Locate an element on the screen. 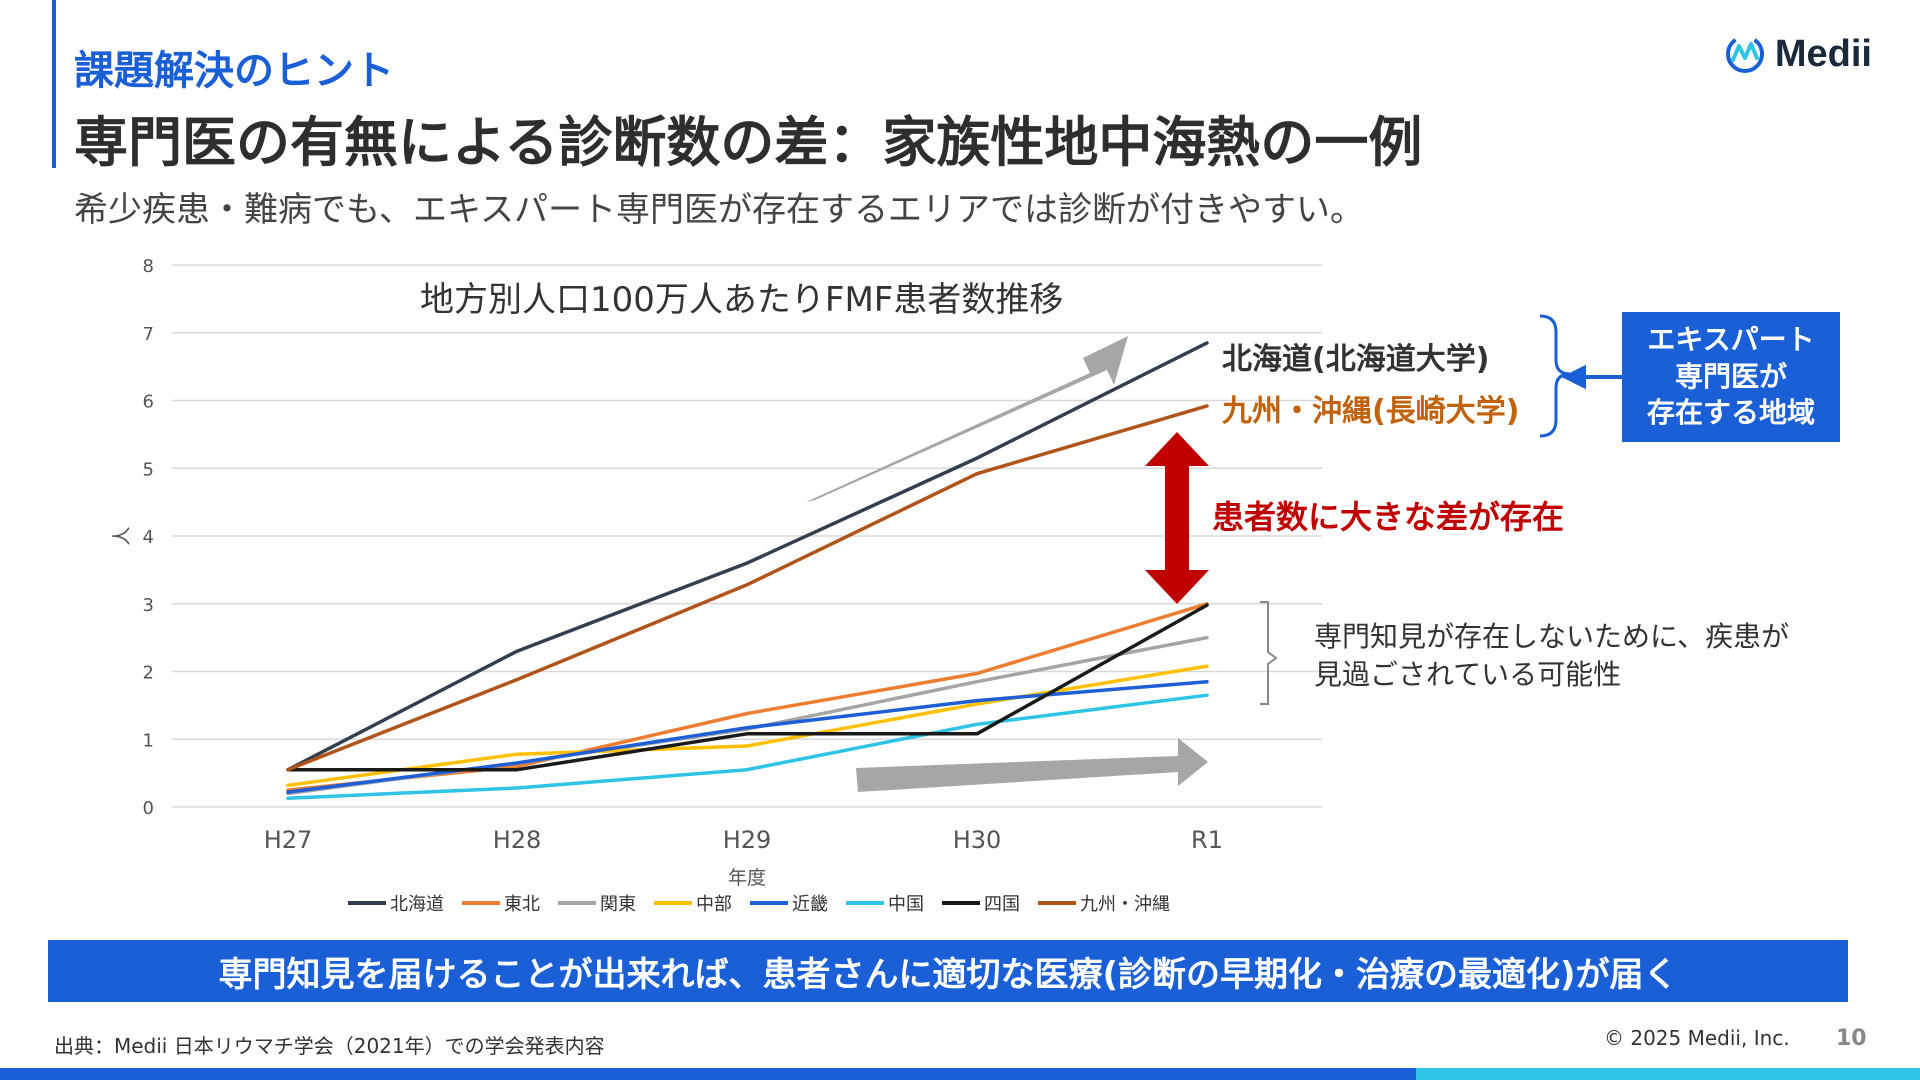  legend-entry: 東北 is located at coordinates (522, 904).